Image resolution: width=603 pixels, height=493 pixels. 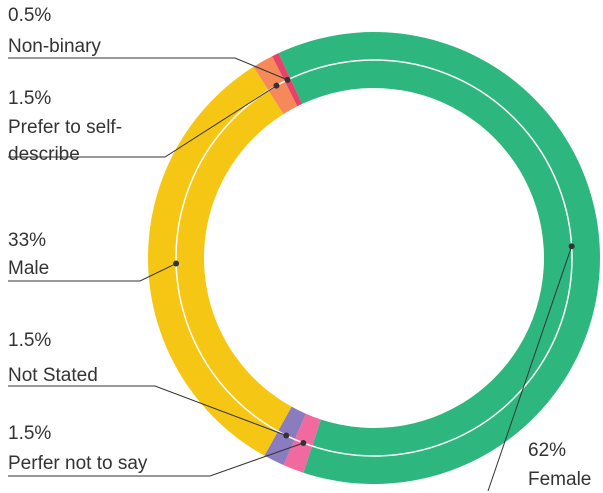 What do you see at coordinates (547, 450) in the screenshot?
I see `value-label: 62%` at bounding box center [547, 450].